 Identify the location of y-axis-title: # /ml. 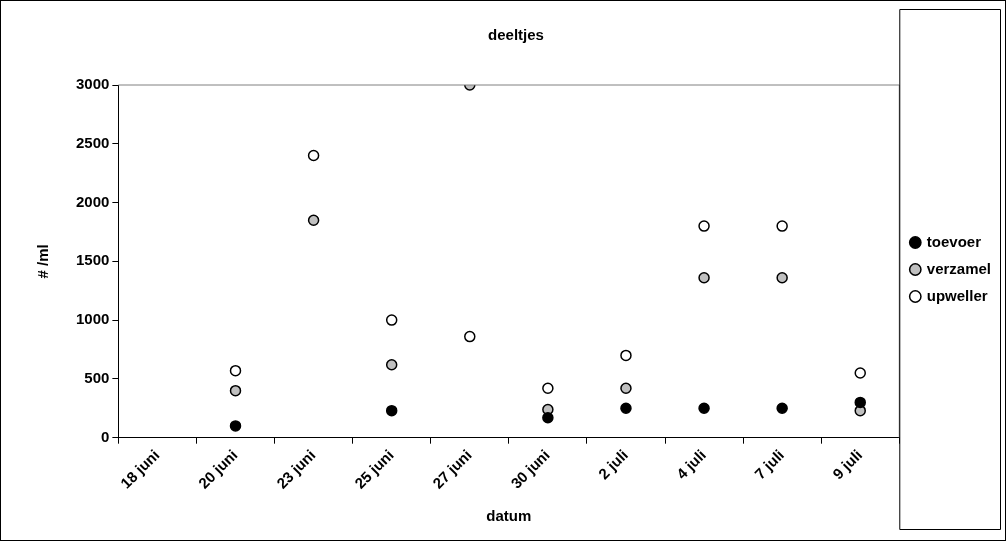
(43, 261).